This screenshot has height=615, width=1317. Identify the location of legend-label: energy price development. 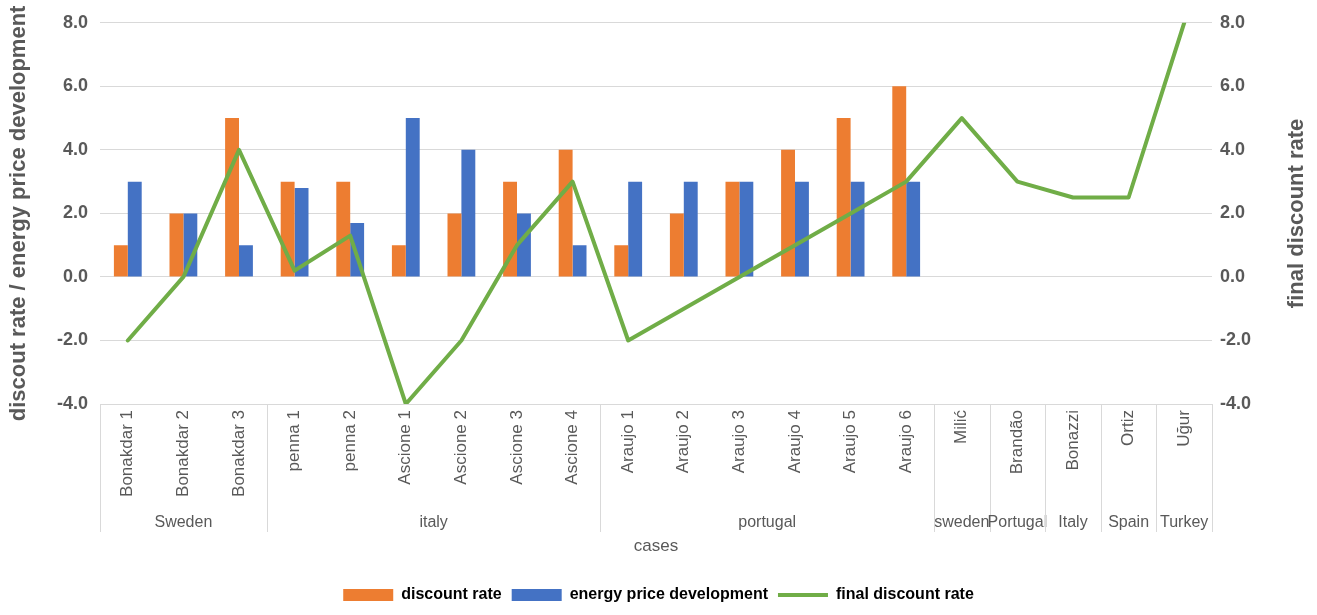
(669, 594).